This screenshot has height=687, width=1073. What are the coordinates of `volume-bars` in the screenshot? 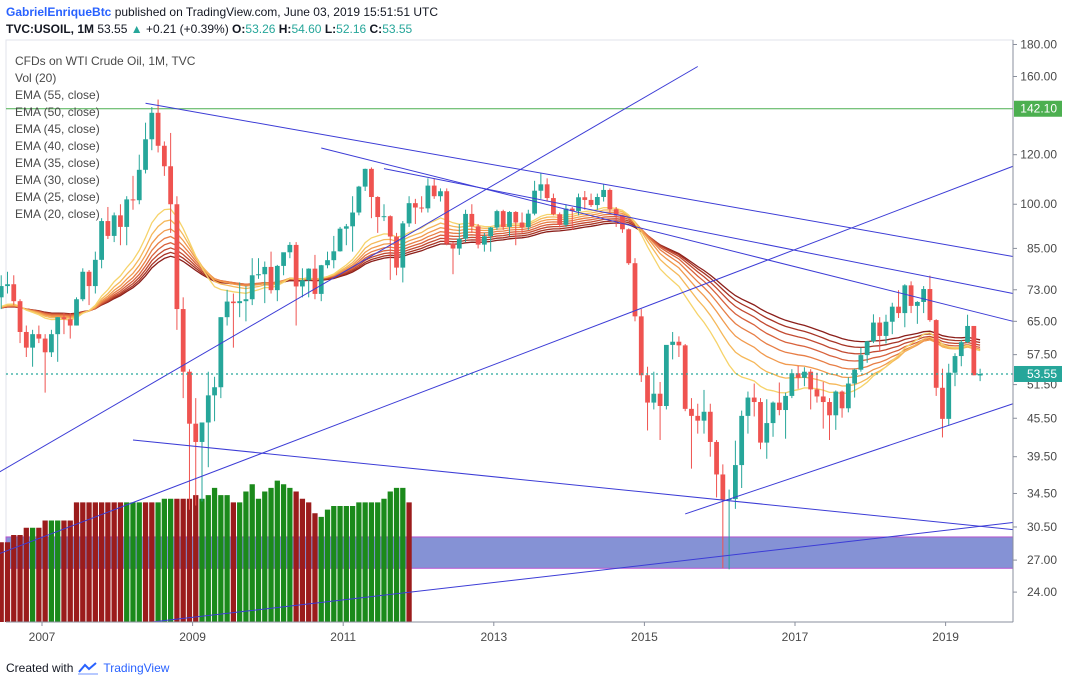 It's located at (206, 551).